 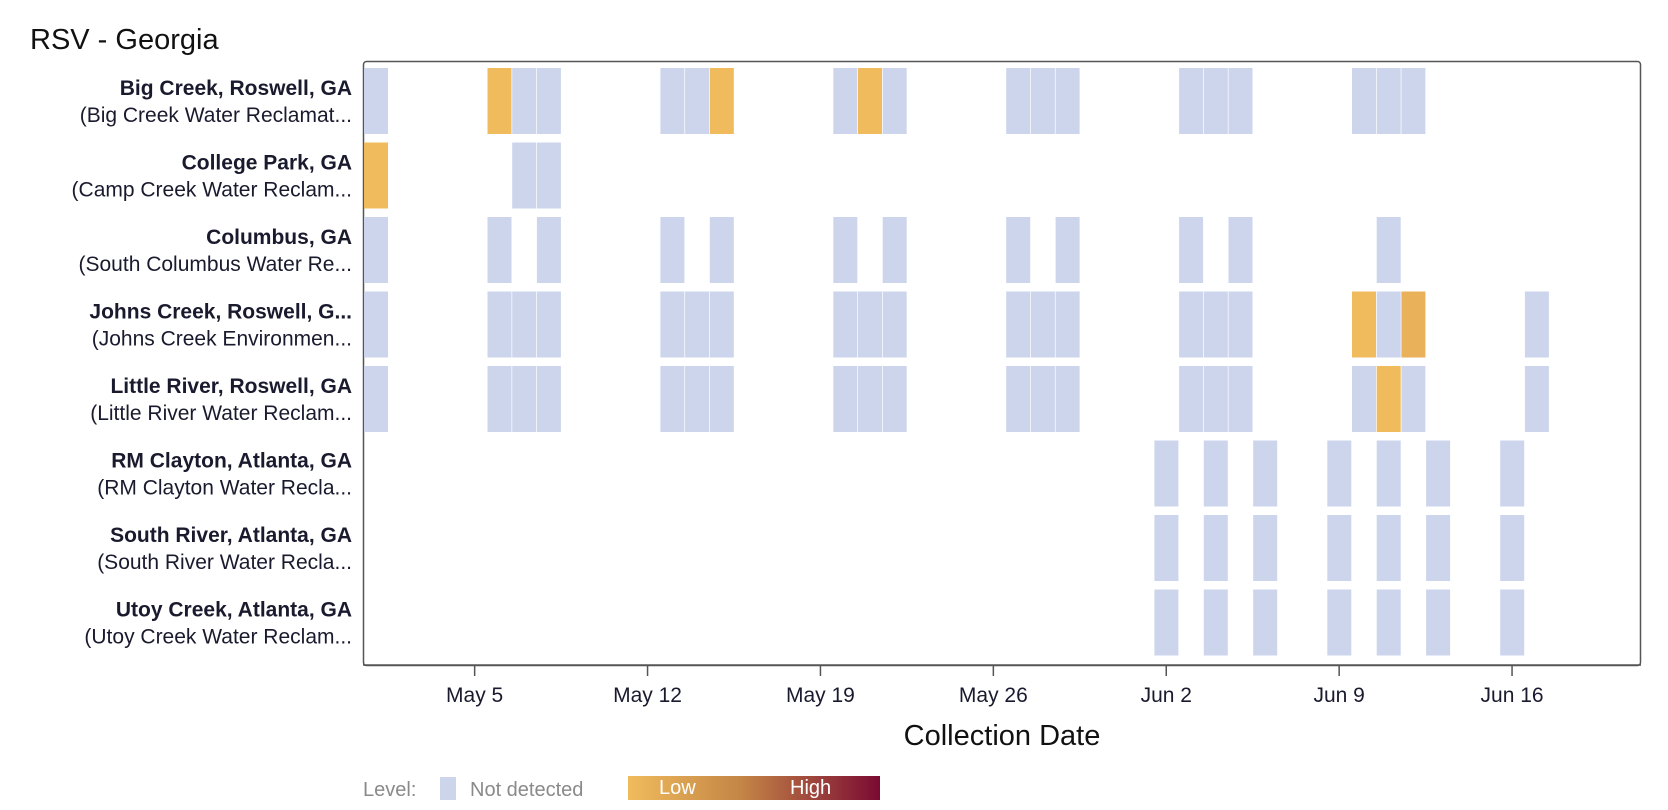 I want to click on legend-not-detected-swatch, so click(x=448, y=788).